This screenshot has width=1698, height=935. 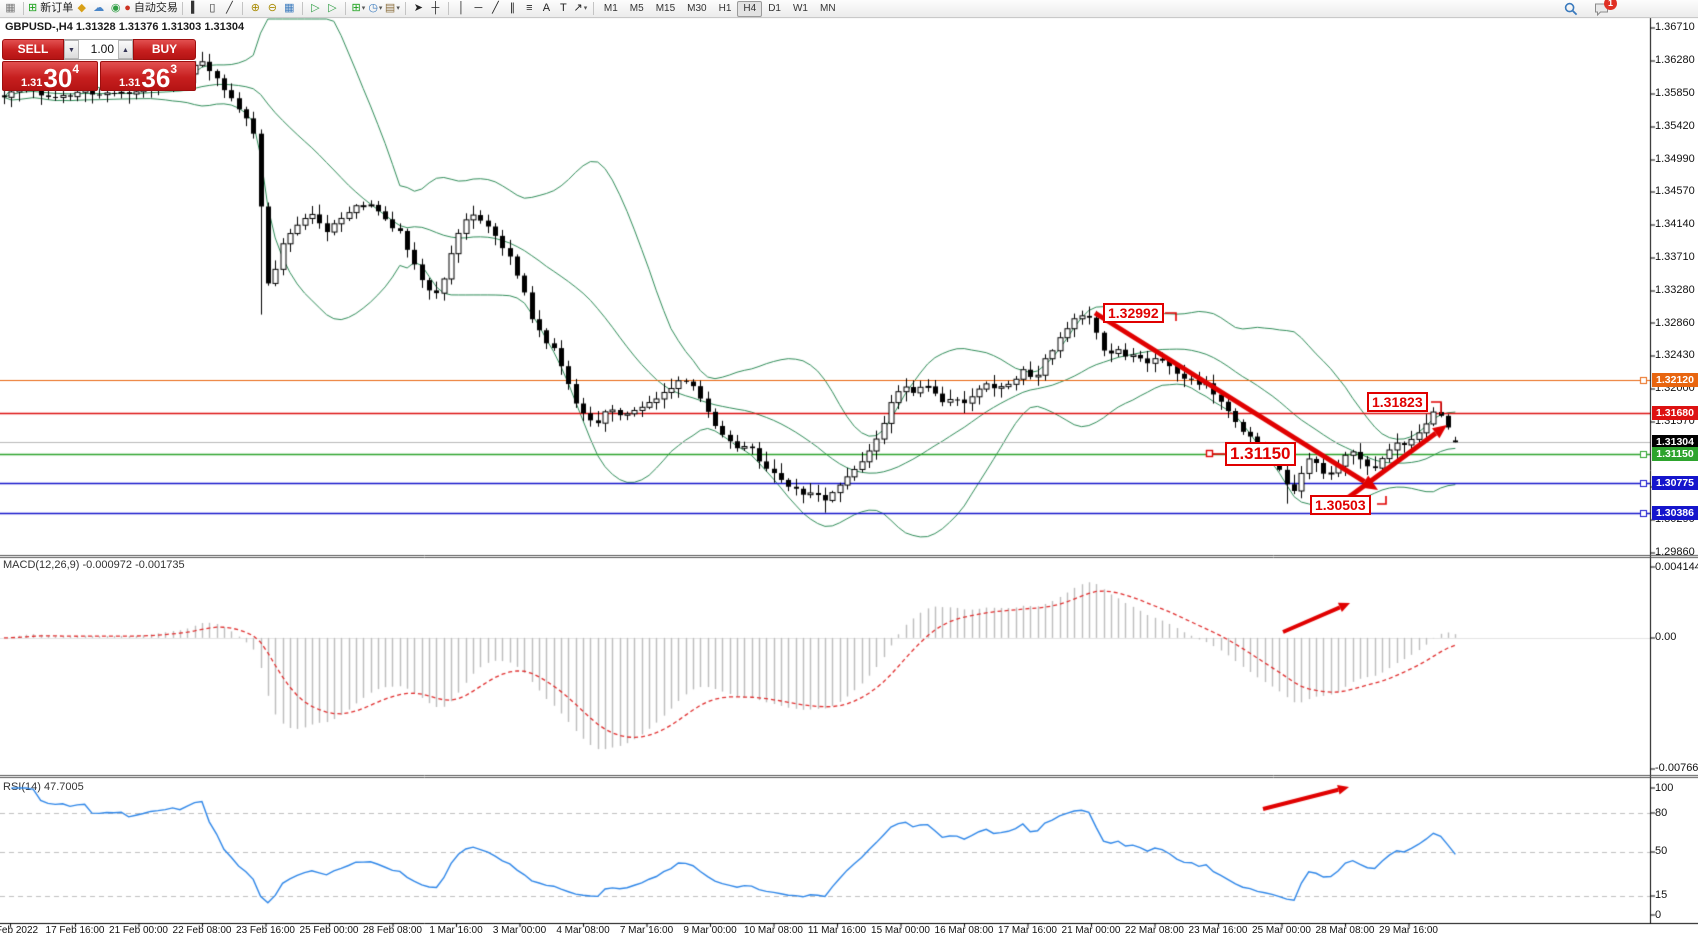 What do you see at coordinates (31, 83) in the screenshot?
I see `sell-price-small: 1.31` at bounding box center [31, 83].